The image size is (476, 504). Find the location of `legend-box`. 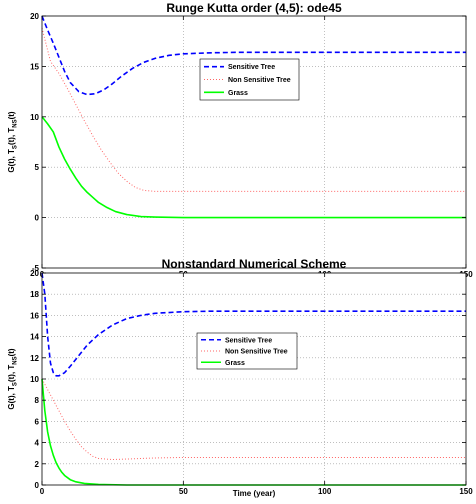

legend-box is located at coordinates (249, 79).